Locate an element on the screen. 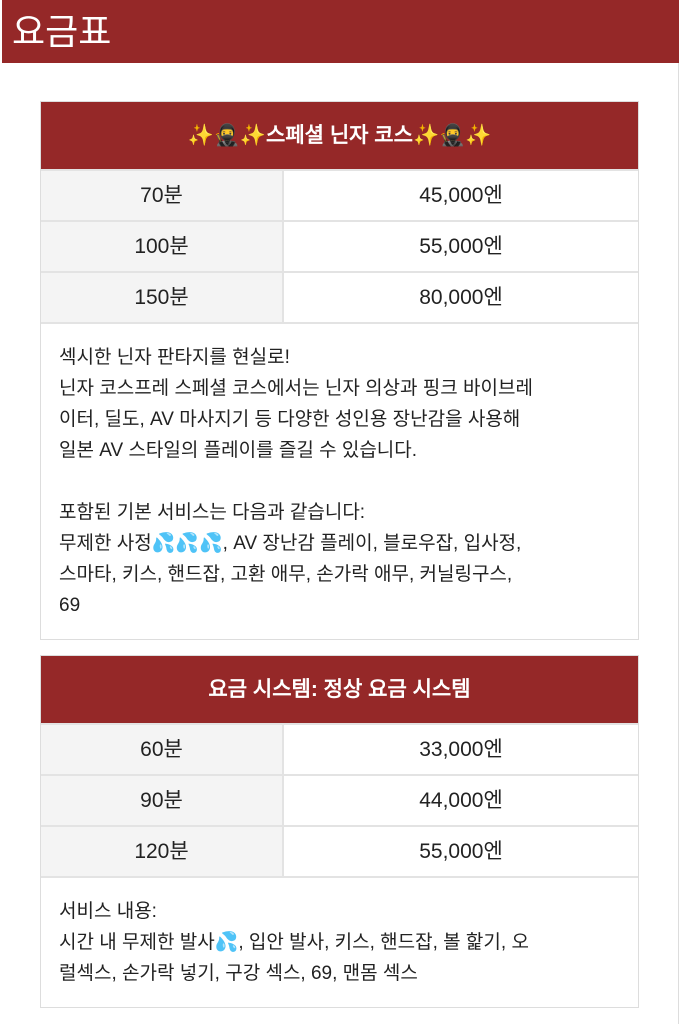 This screenshot has height=1024, width=695. description-line: 서비스 내용: is located at coordinates (108, 911).